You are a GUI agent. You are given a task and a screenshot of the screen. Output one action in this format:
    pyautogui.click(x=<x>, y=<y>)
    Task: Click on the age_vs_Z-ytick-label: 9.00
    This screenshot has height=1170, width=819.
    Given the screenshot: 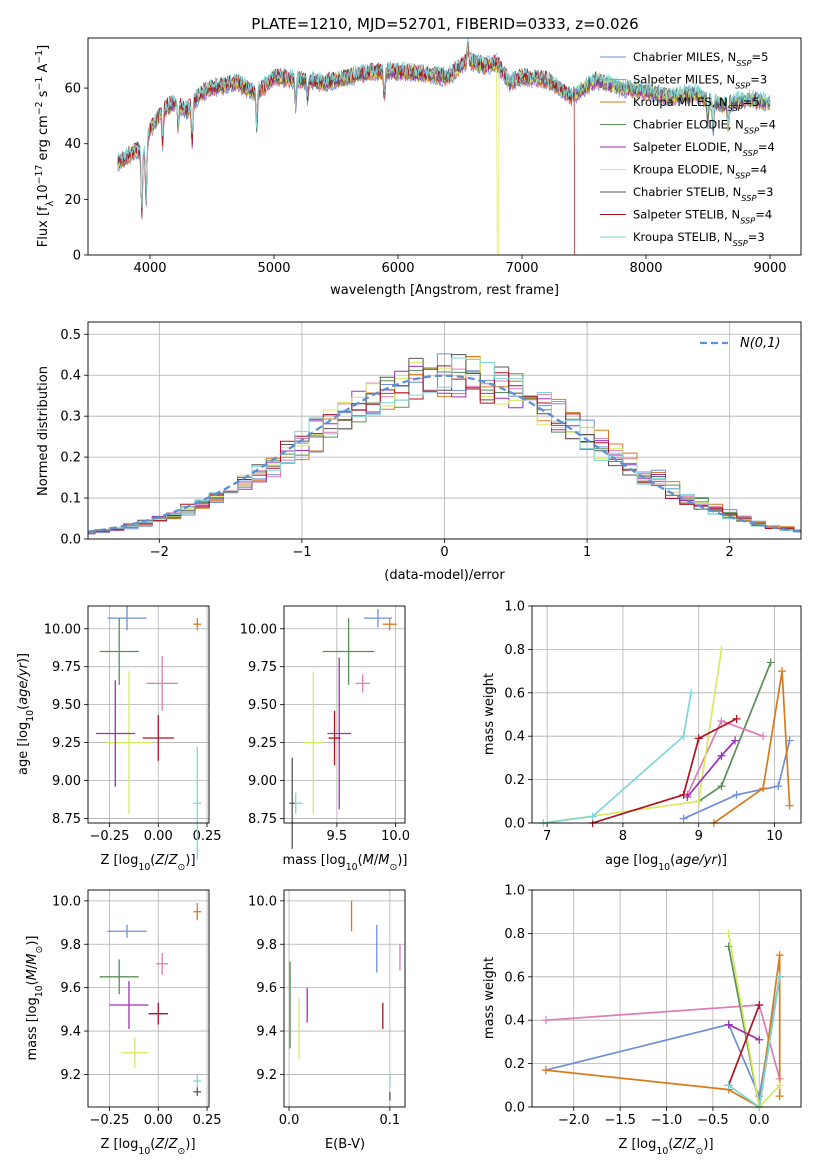 What is the action you would take?
    pyautogui.click(x=66, y=781)
    